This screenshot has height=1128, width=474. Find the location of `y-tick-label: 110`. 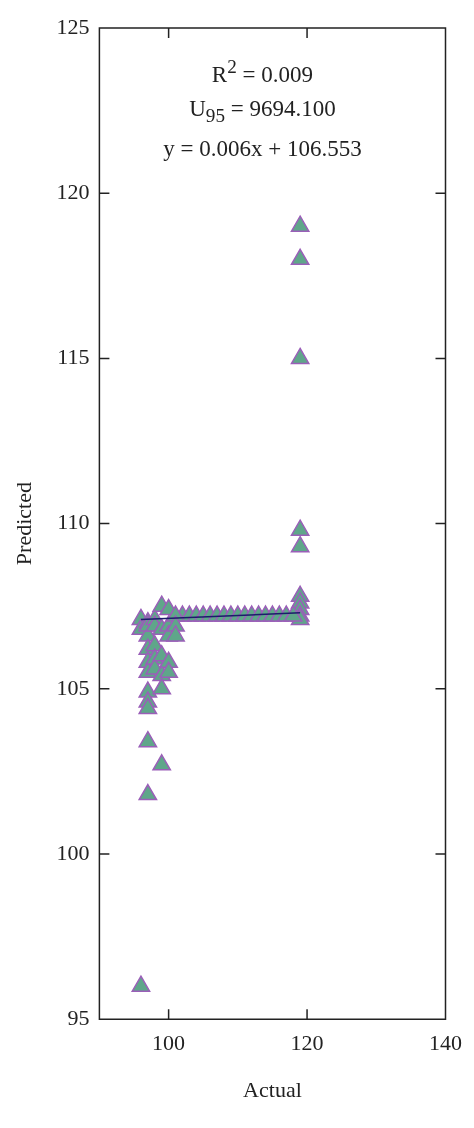

y-tick-label: 110 is located at coordinates (73, 522).